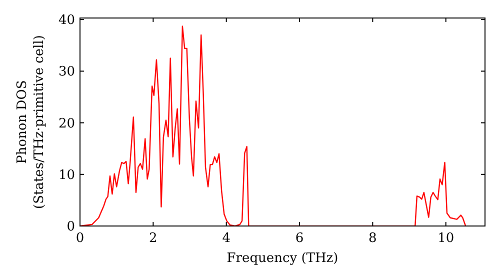 Image resolution: width=500 pixels, height=280 pixels. I want to click on y-axis-title: Phonon DOS (States/THz·primitive cell), so click(31, 122).